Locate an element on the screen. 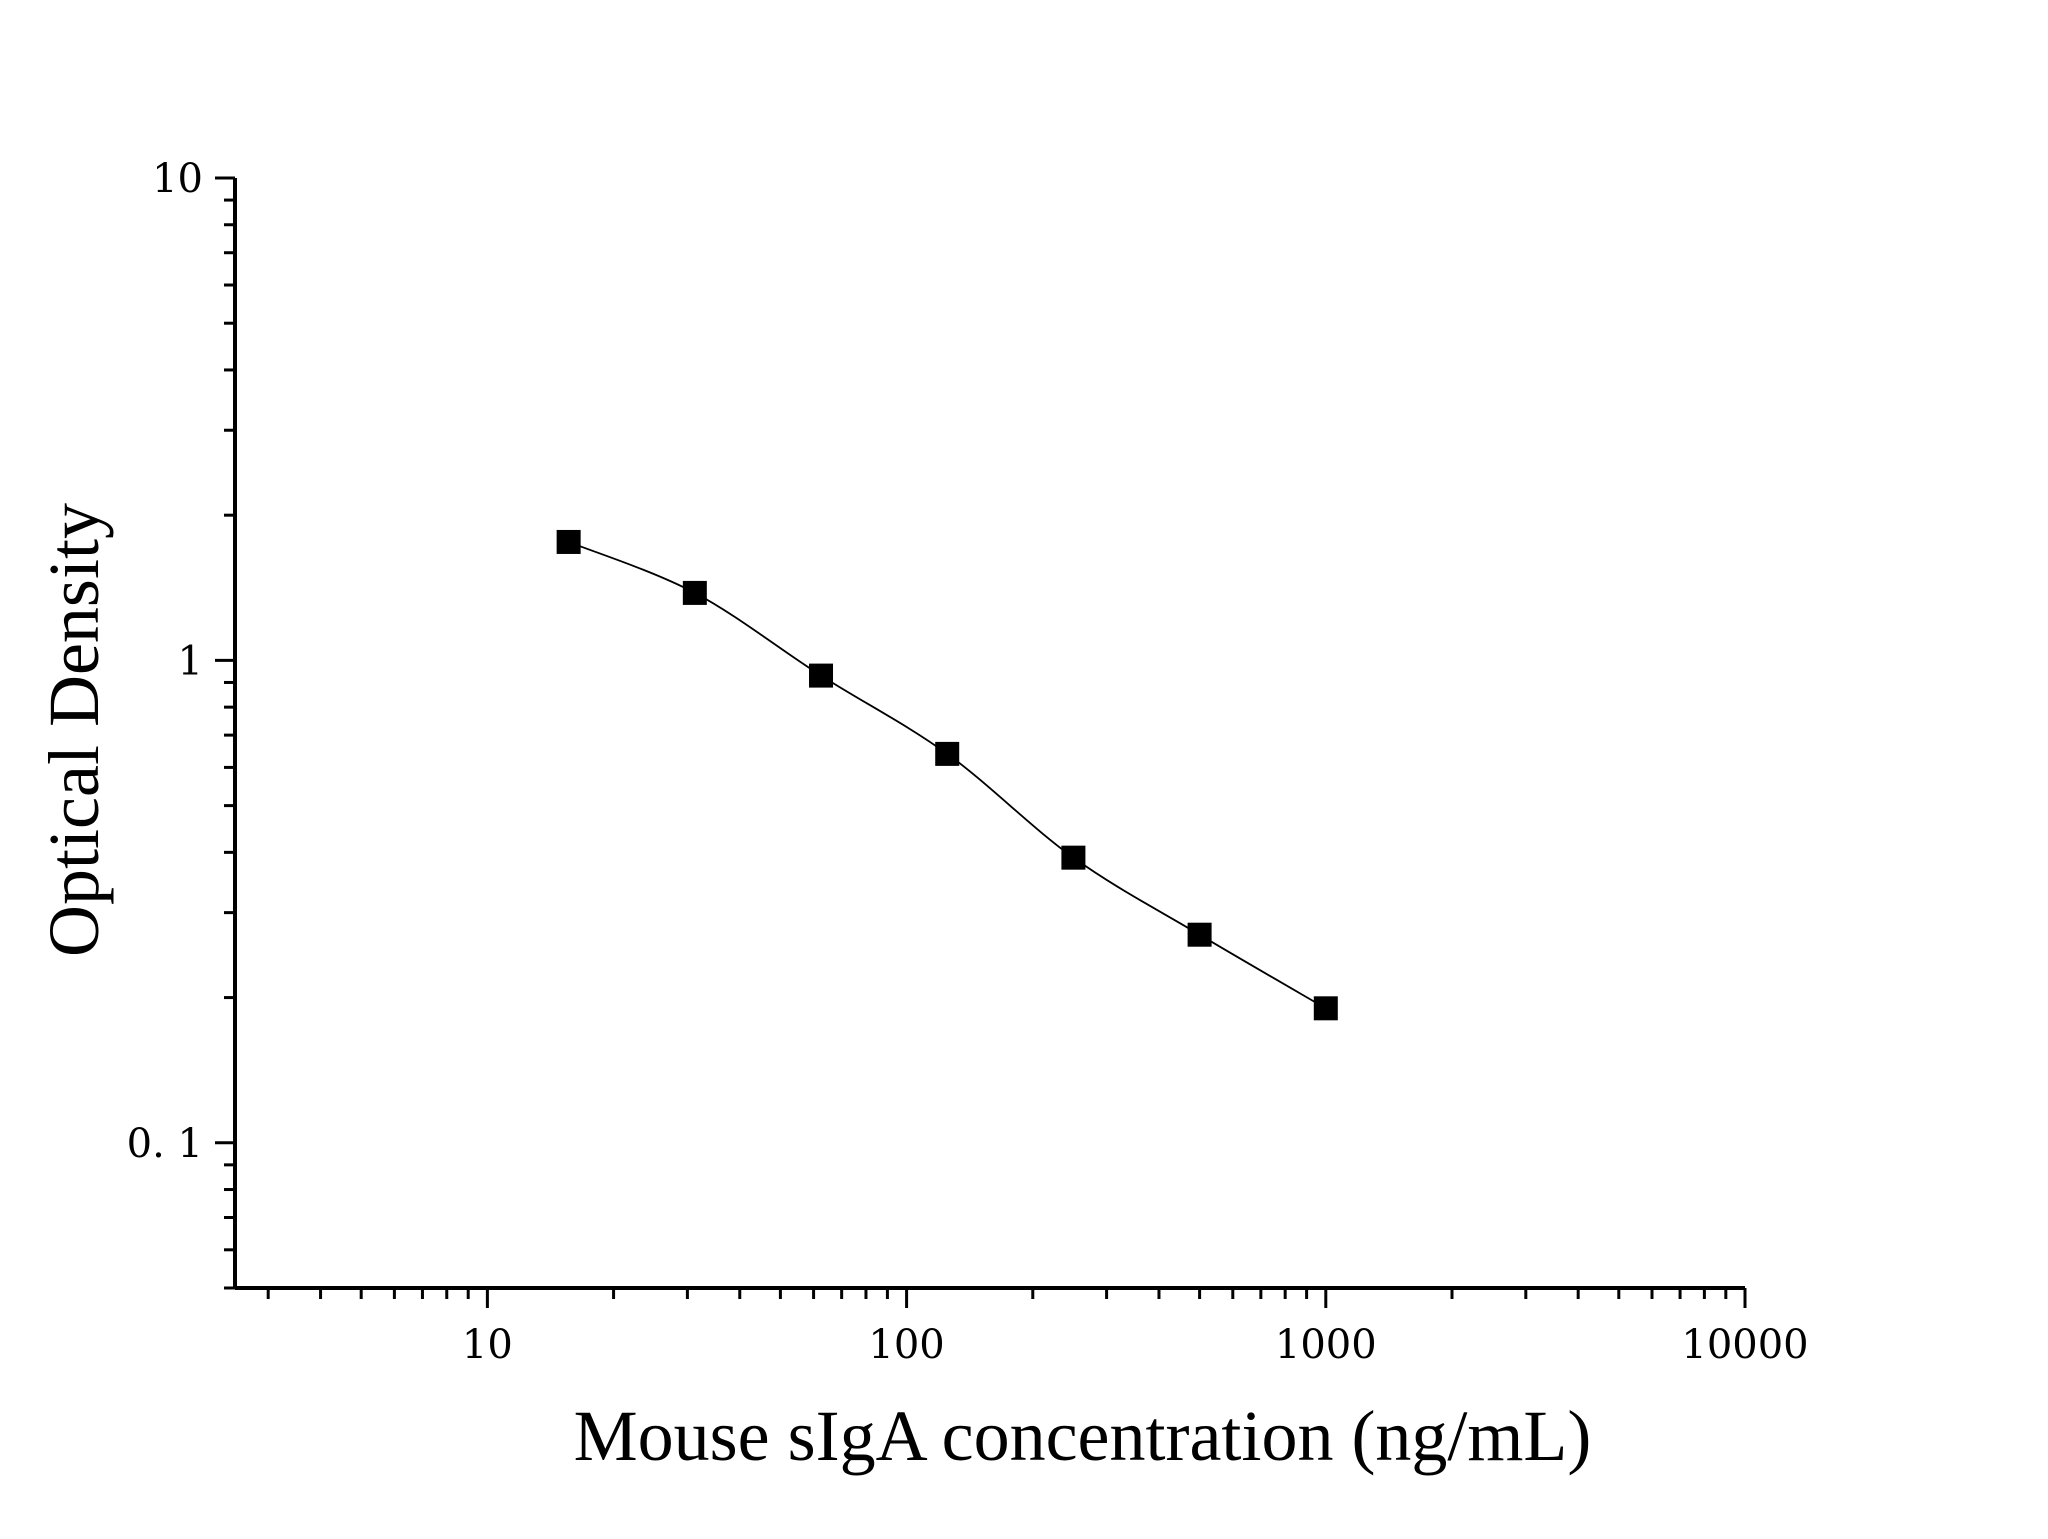 This screenshot has width=2048, height=1539. data-points is located at coordinates (947, 775).